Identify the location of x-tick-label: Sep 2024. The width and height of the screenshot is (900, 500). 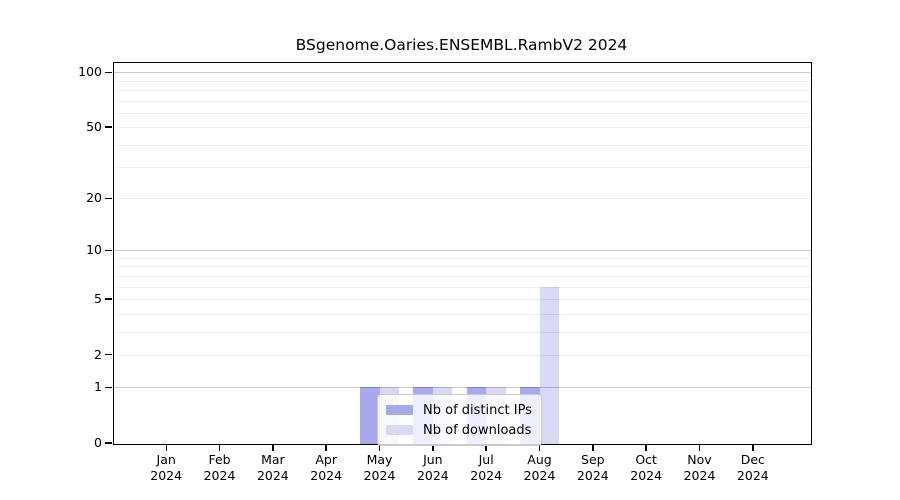
(593, 467).